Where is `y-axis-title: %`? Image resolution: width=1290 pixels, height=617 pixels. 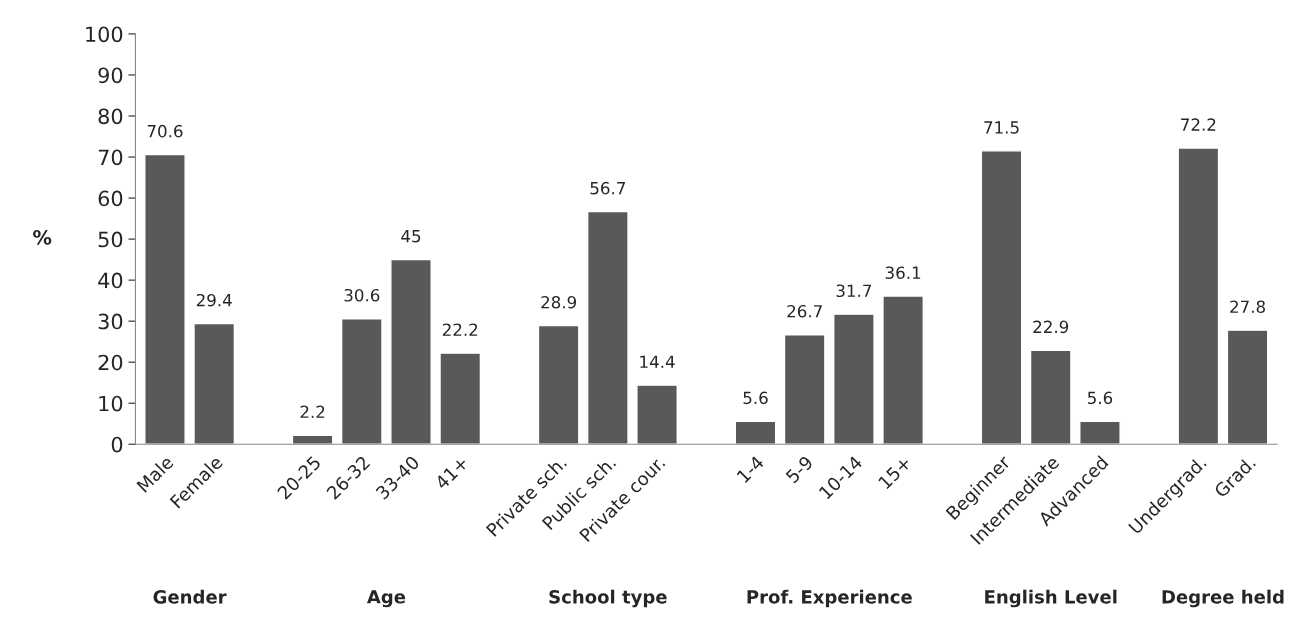
y-axis-title: % is located at coordinates (42, 237).